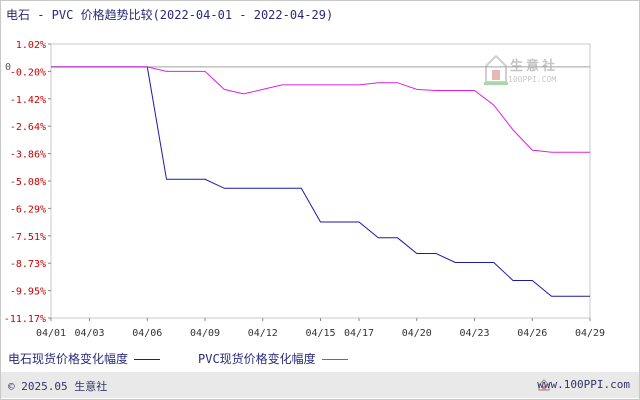 The height and width of the screenshot is (400, 640). I want to click on legend-item-series-1: 电石现货价格变化幅度, so click(84, 358).